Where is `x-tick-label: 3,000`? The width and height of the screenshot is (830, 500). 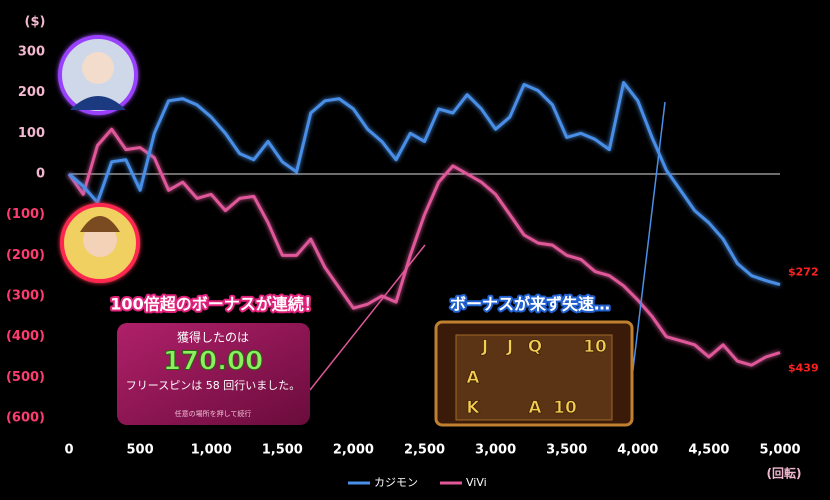 x-tick-label: 3,000 is located at coordinates (495, 450).